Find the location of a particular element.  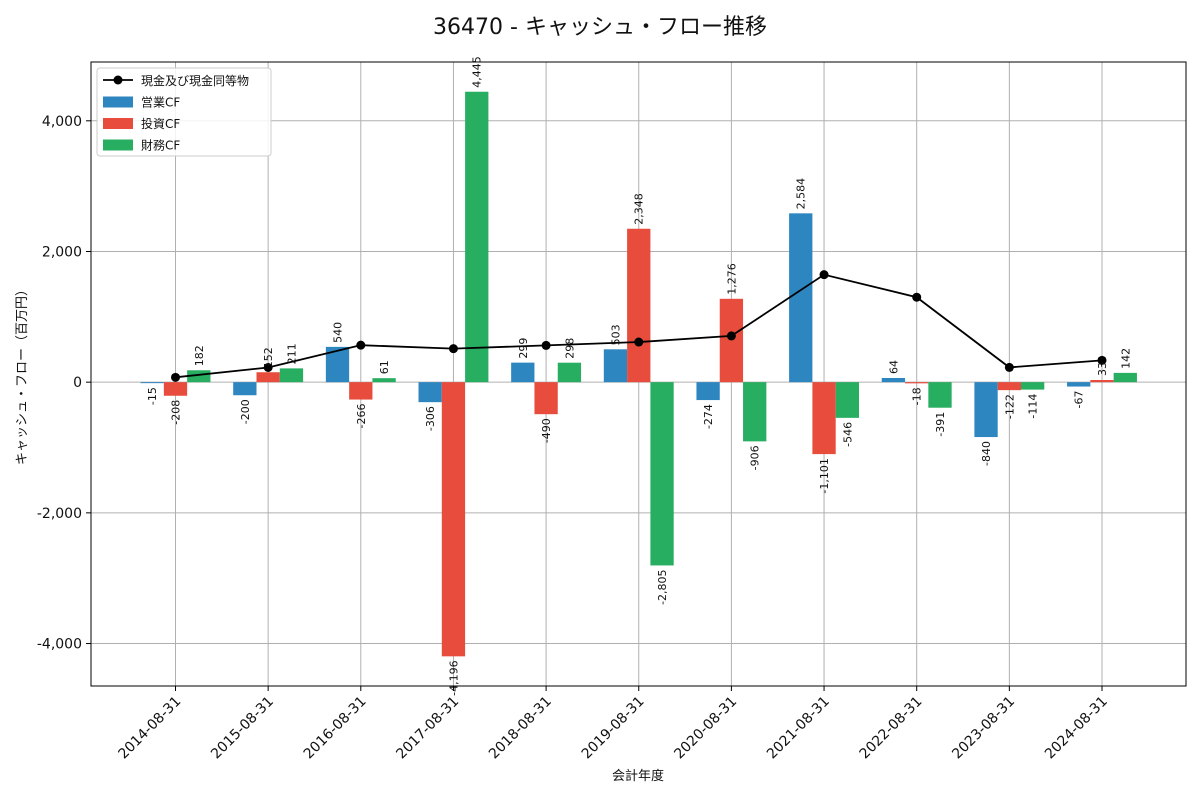

y-tick-label-4: 4,000 is located at coordinates (62, 122).